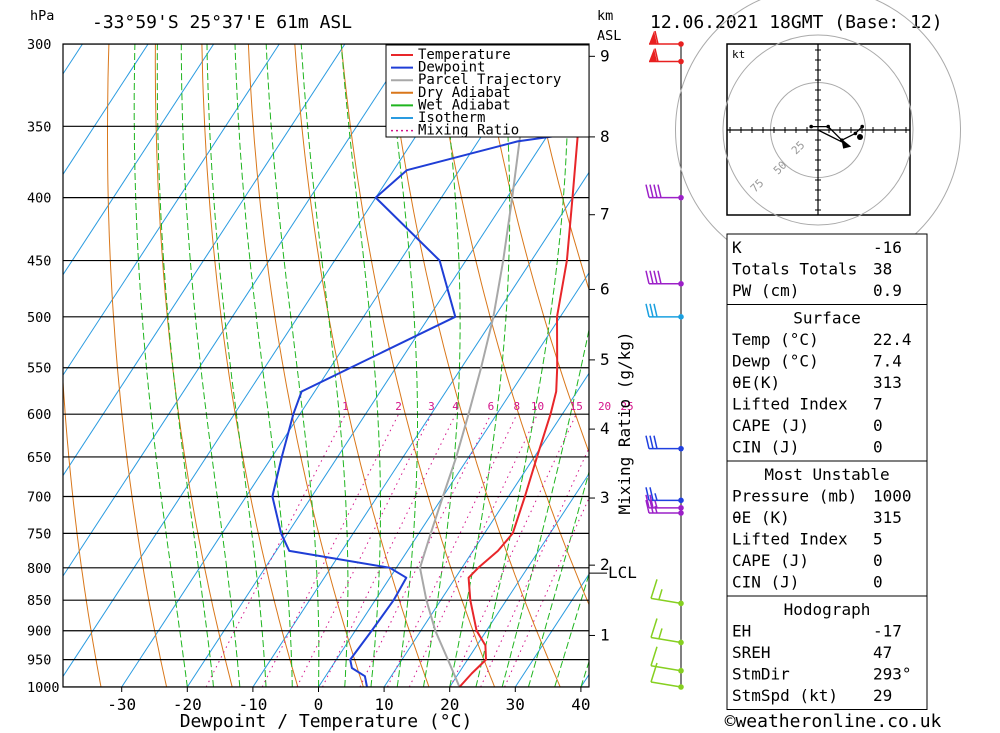 This screenshot has height=733, width=1000. What do you see at coordinates (449, 704) in the screenshot?
I see `temp-tick-label: 20` at bounding box center [449, 704].